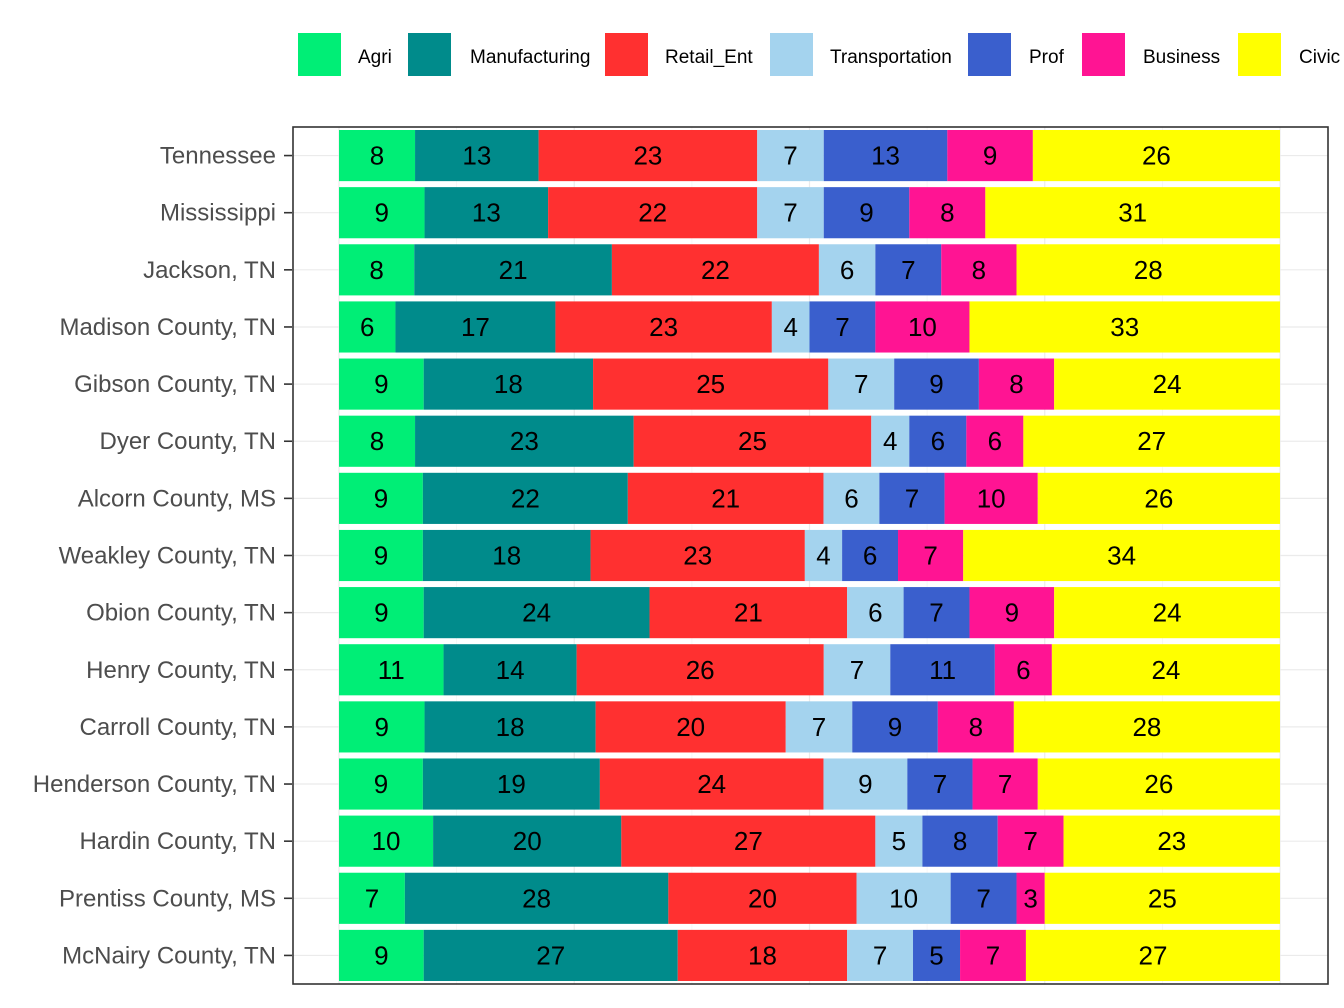 The image size is (1344, 1008). I want to click on data-label: 24, so click(711, 784).